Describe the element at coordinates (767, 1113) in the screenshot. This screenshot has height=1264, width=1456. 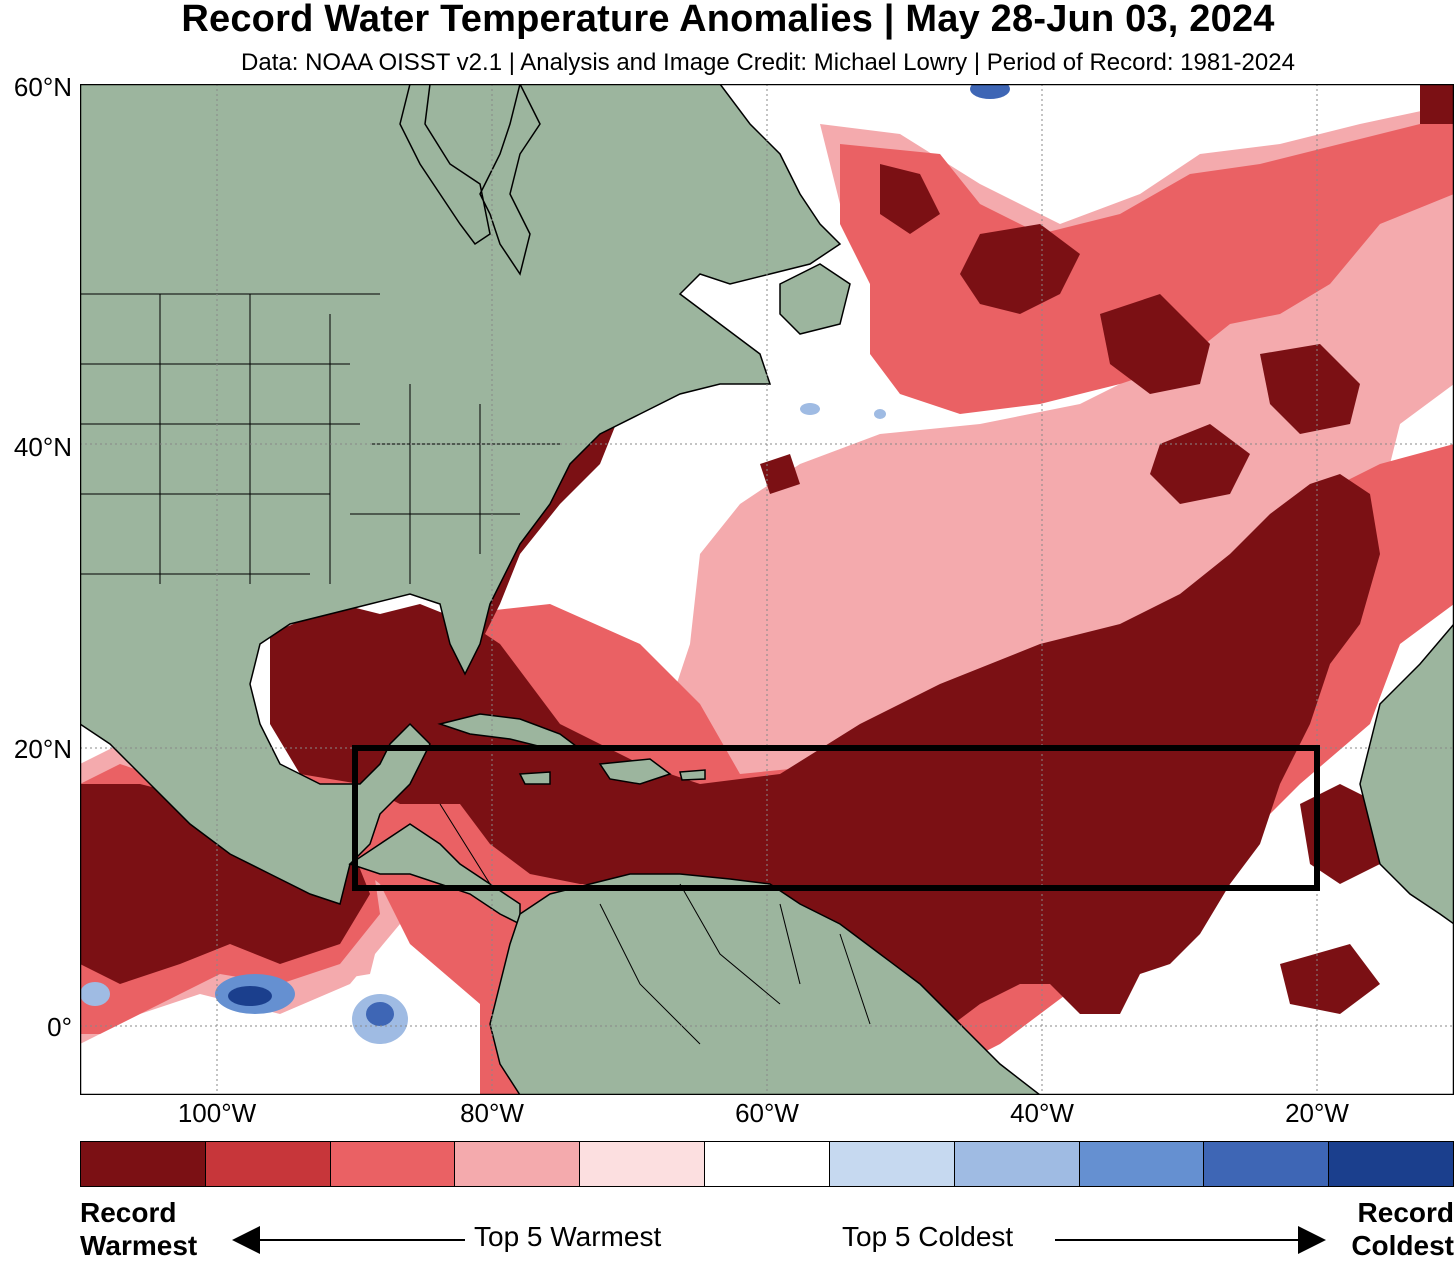
I see `lon-tick-60w: 60°W` at that location.